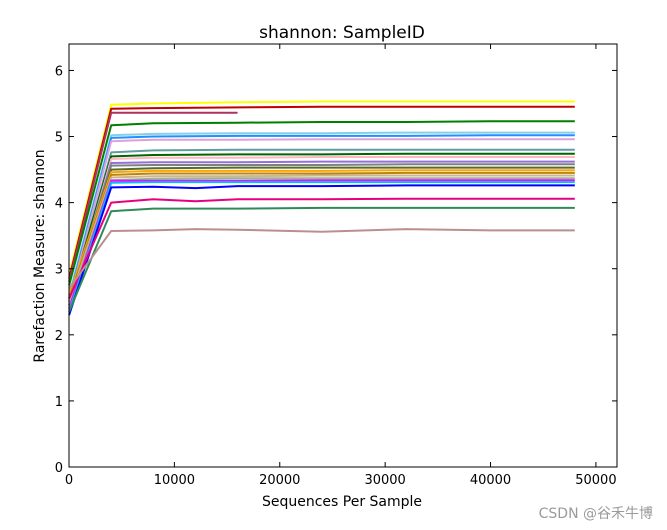  What do you see at coordinates (384, 480) in the screenshot?
I see `x-tick-label: 30000` at bounding box center [384, 480].